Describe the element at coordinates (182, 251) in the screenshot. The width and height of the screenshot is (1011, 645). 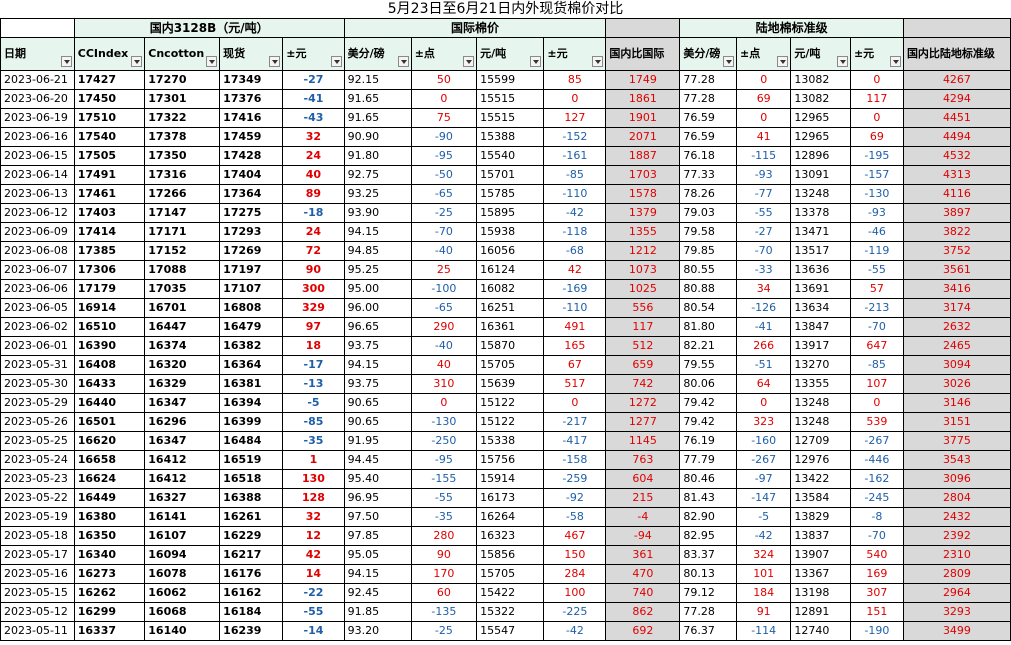
I see `cell-cncotton: 17152` at that location.